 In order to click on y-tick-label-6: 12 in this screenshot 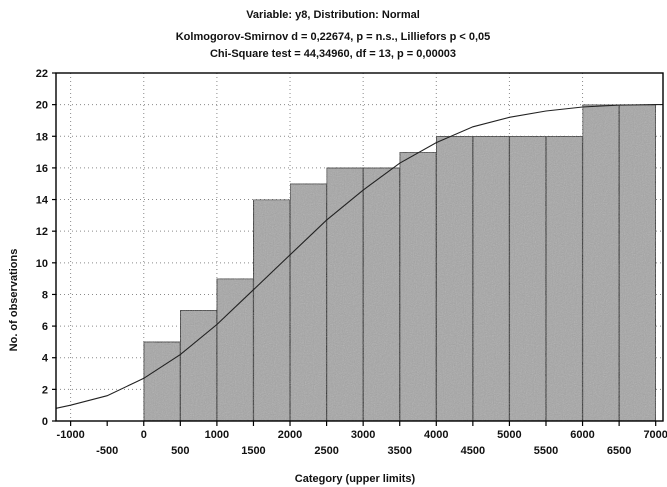, I will do `click(42, 232)`.